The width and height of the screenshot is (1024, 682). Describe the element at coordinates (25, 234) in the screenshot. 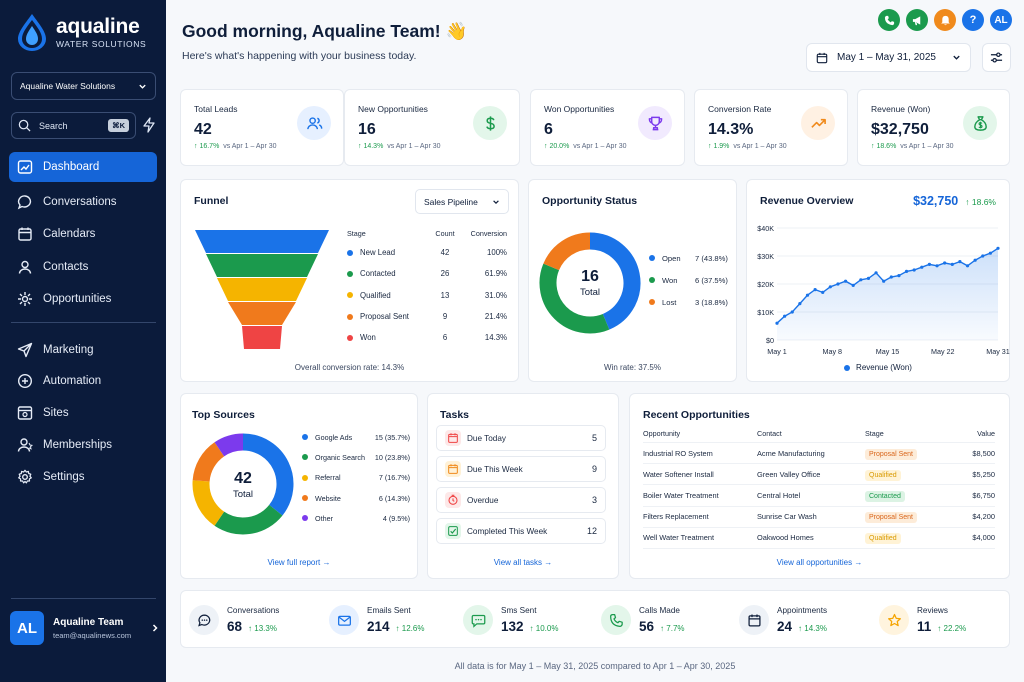

I see `calendar-icon` at that location.